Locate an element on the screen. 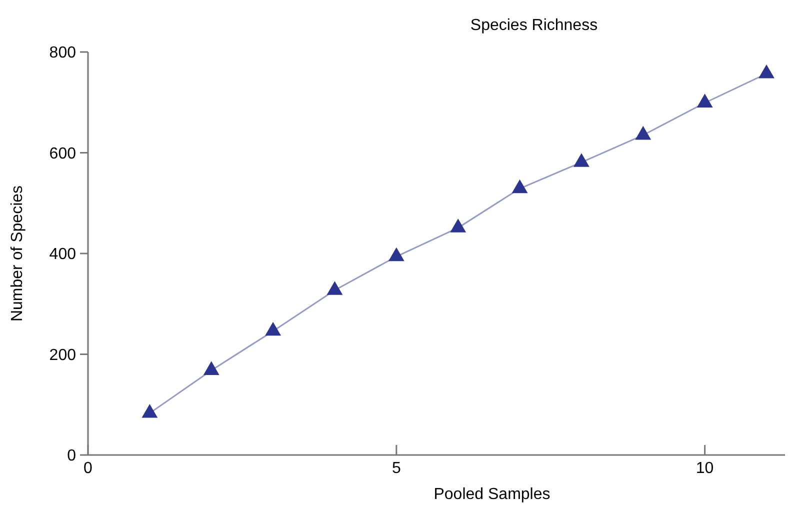  y-tick-label: 600 is located at coordinates (62, 153).